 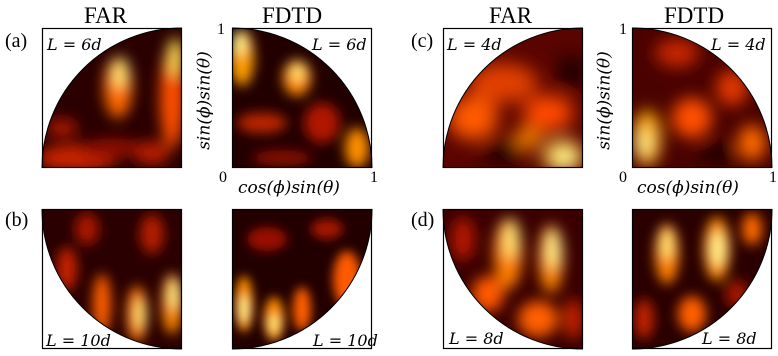 What do you see at coordinates (17, 220) in the screenshot?
I see `panel-tag-b: (b)` at bounding box center [17, 220].